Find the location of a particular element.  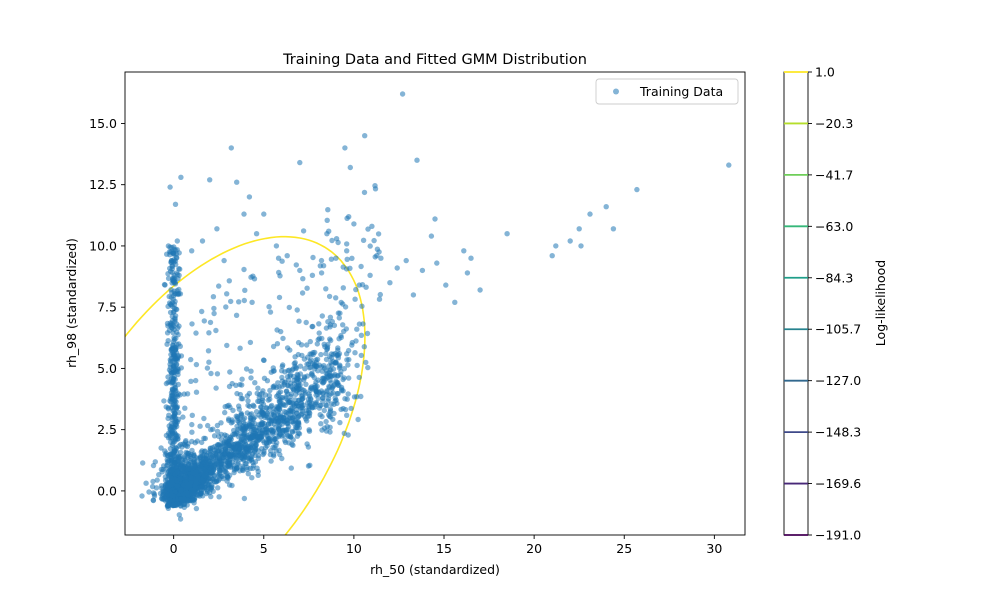

x-tick-label: 20 is located at coordinates (534, 548).